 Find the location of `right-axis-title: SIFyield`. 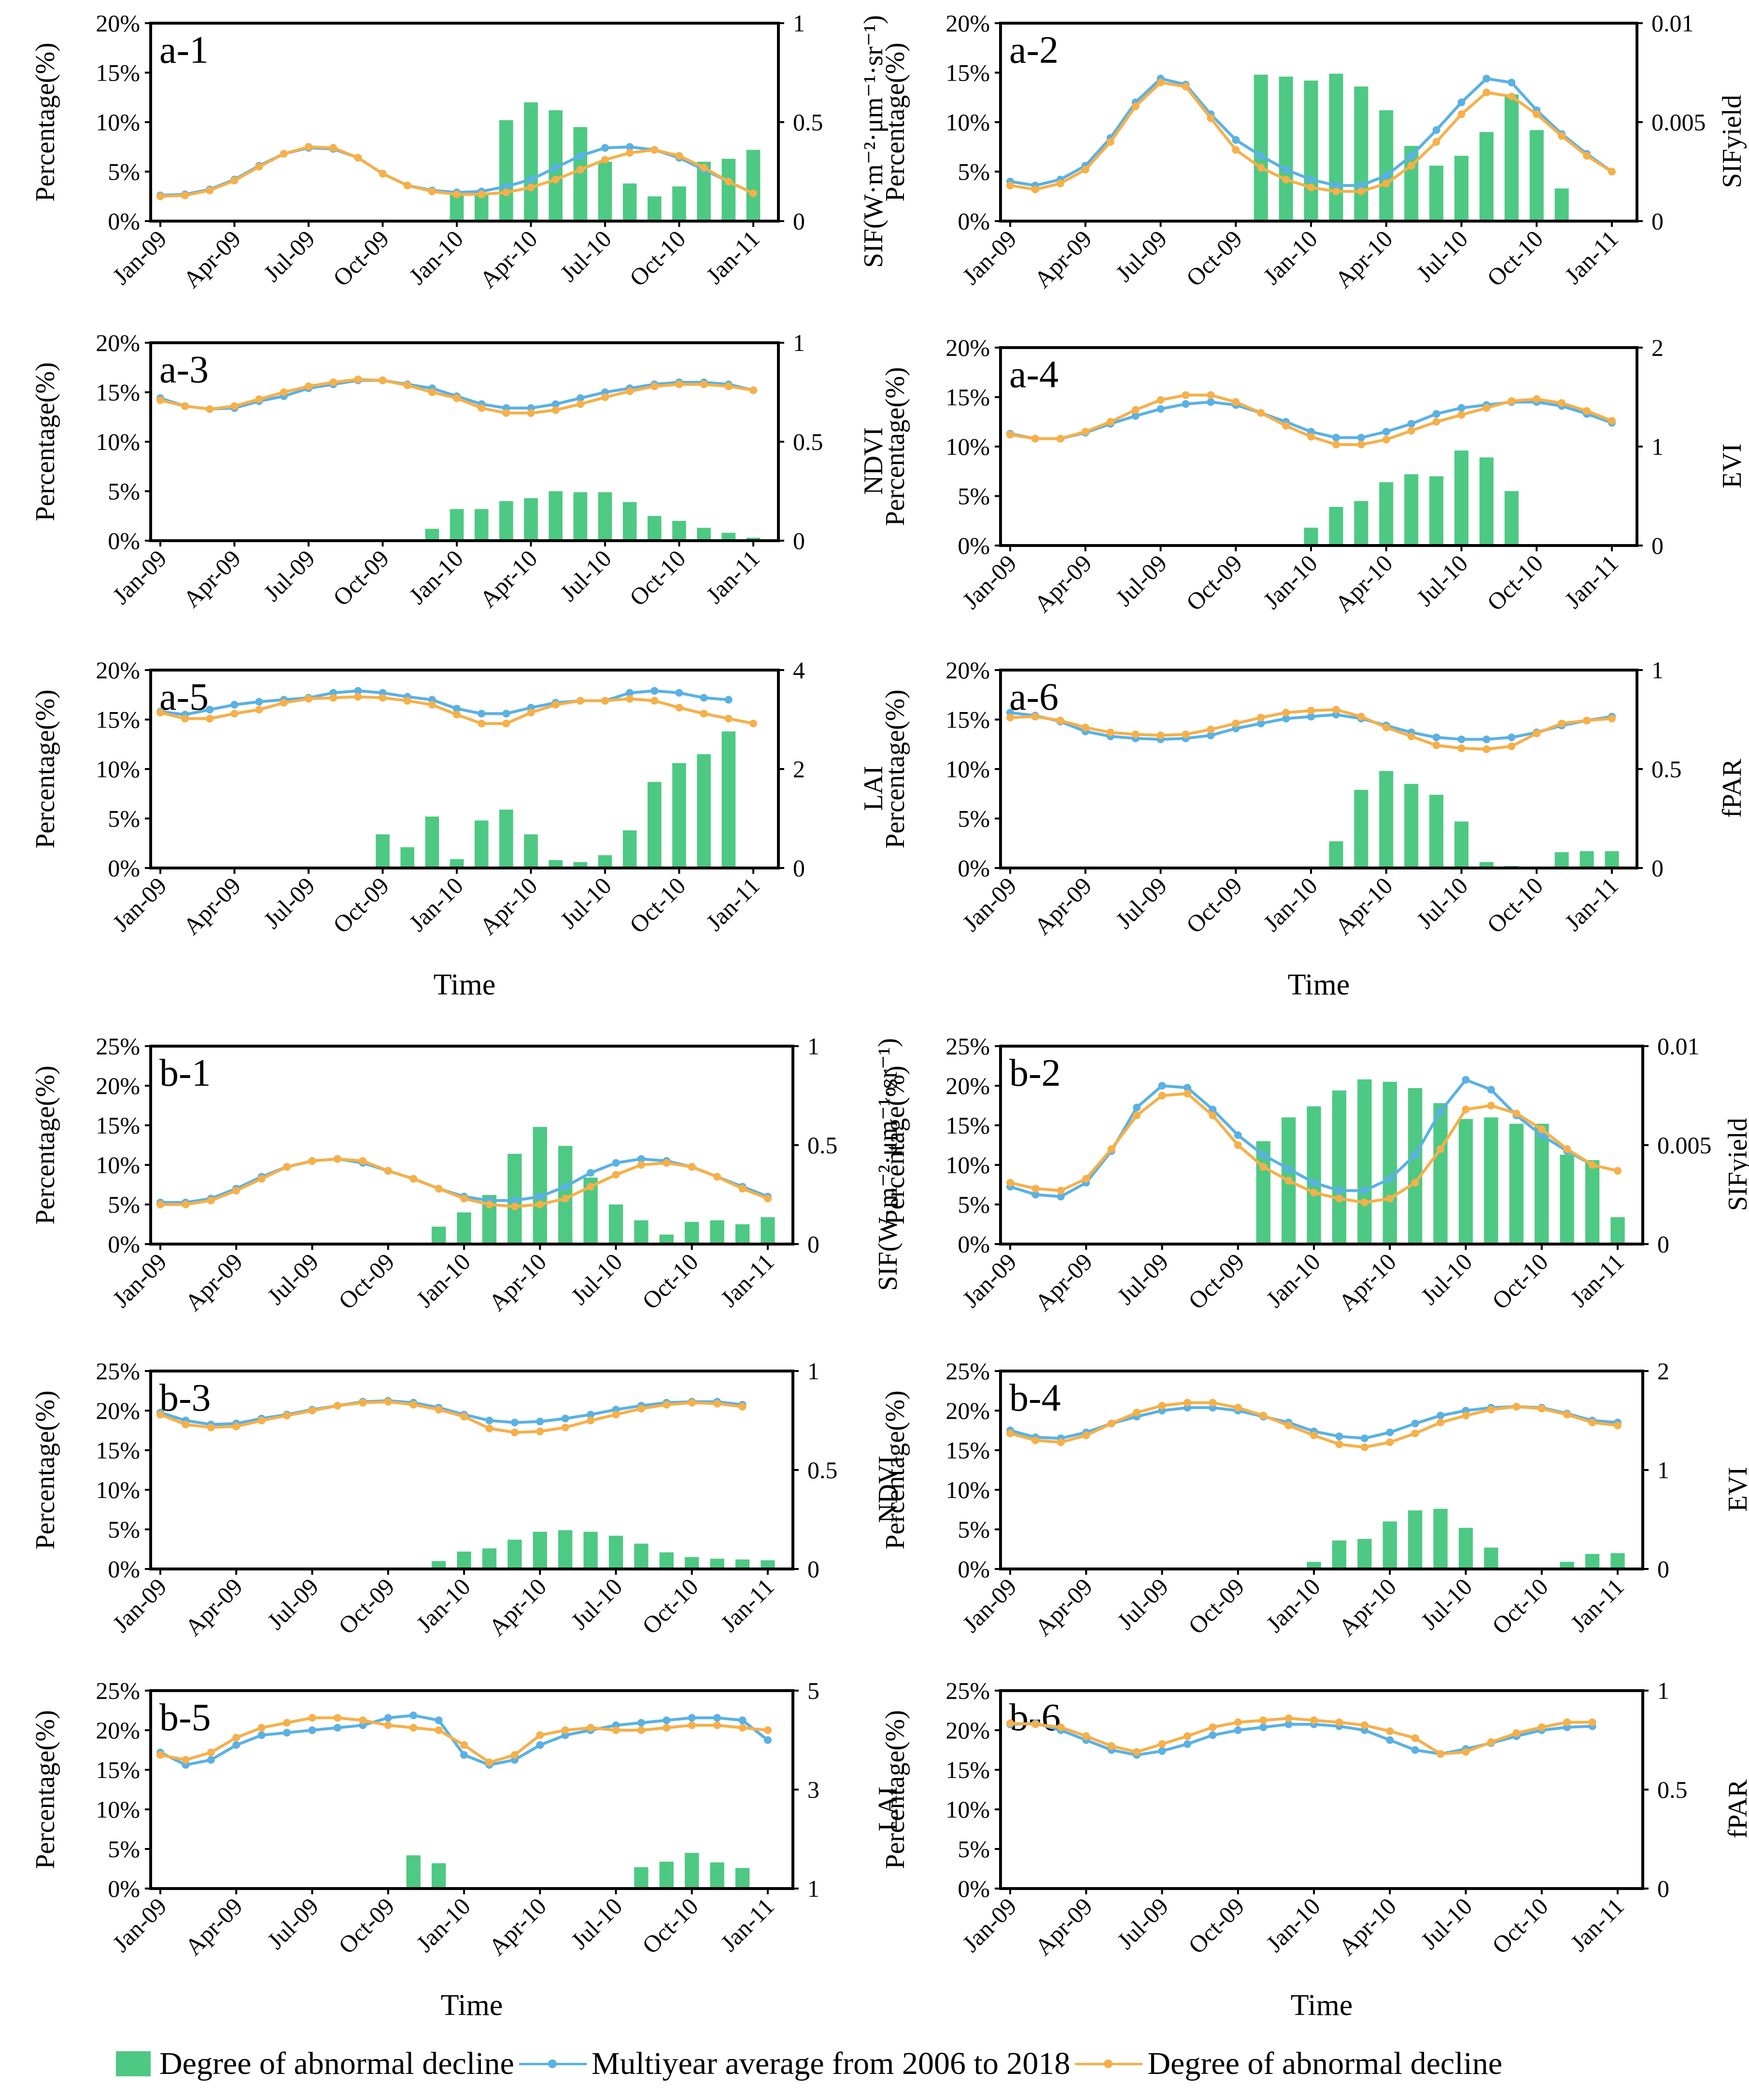

right-axis-title: SIFyield is located at coordinates (1732, 142).